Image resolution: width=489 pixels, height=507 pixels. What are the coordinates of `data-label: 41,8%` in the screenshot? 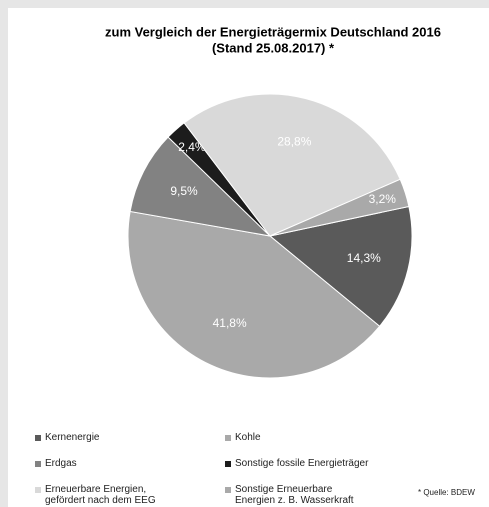 It's located at (230, 323).